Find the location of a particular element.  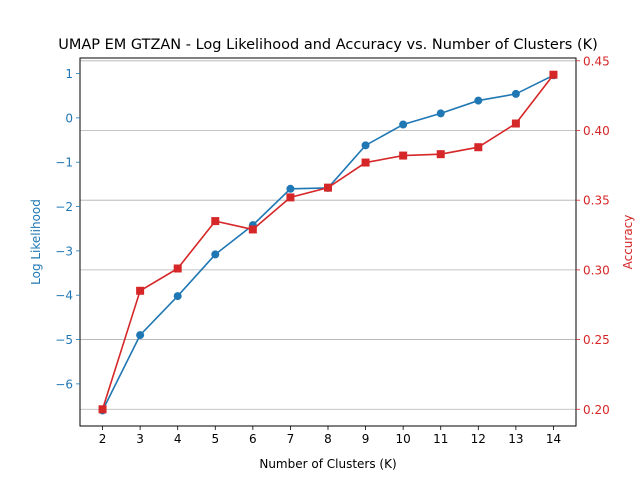

x-axis-label: Number of Clusters (K) is located at coordinates (327, 464).